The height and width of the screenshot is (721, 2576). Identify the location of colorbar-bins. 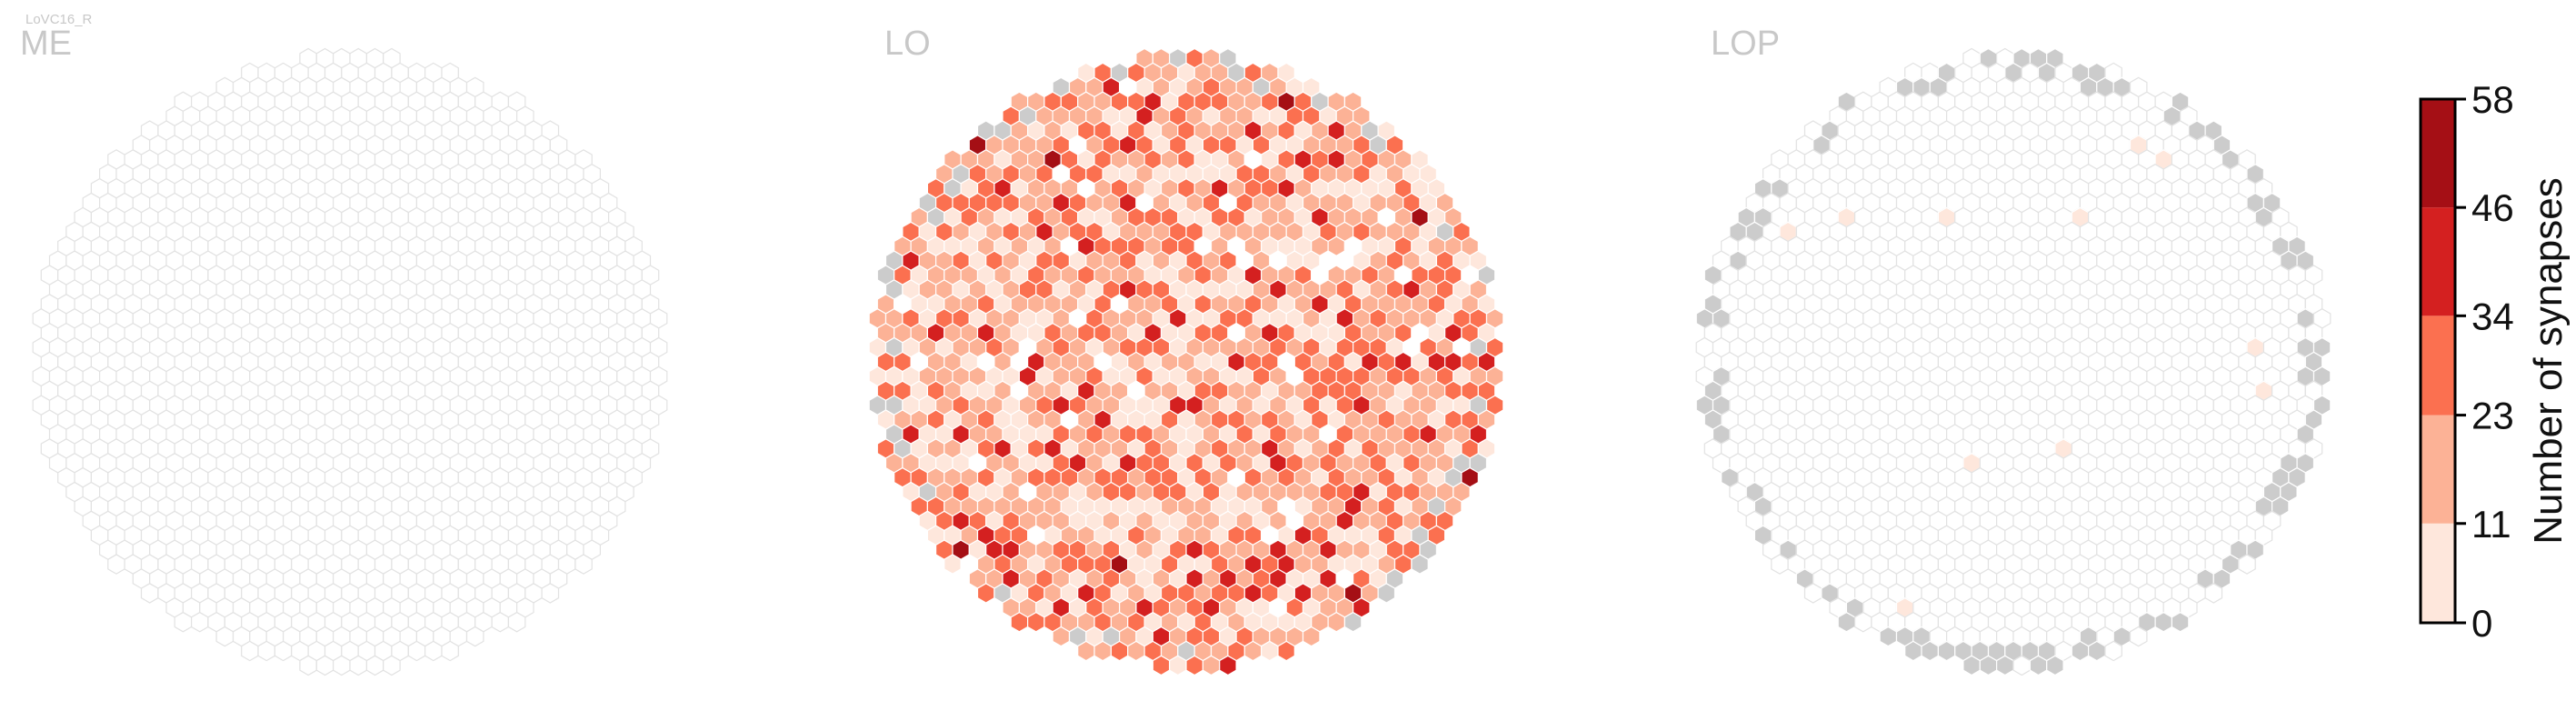
(2438, 361).